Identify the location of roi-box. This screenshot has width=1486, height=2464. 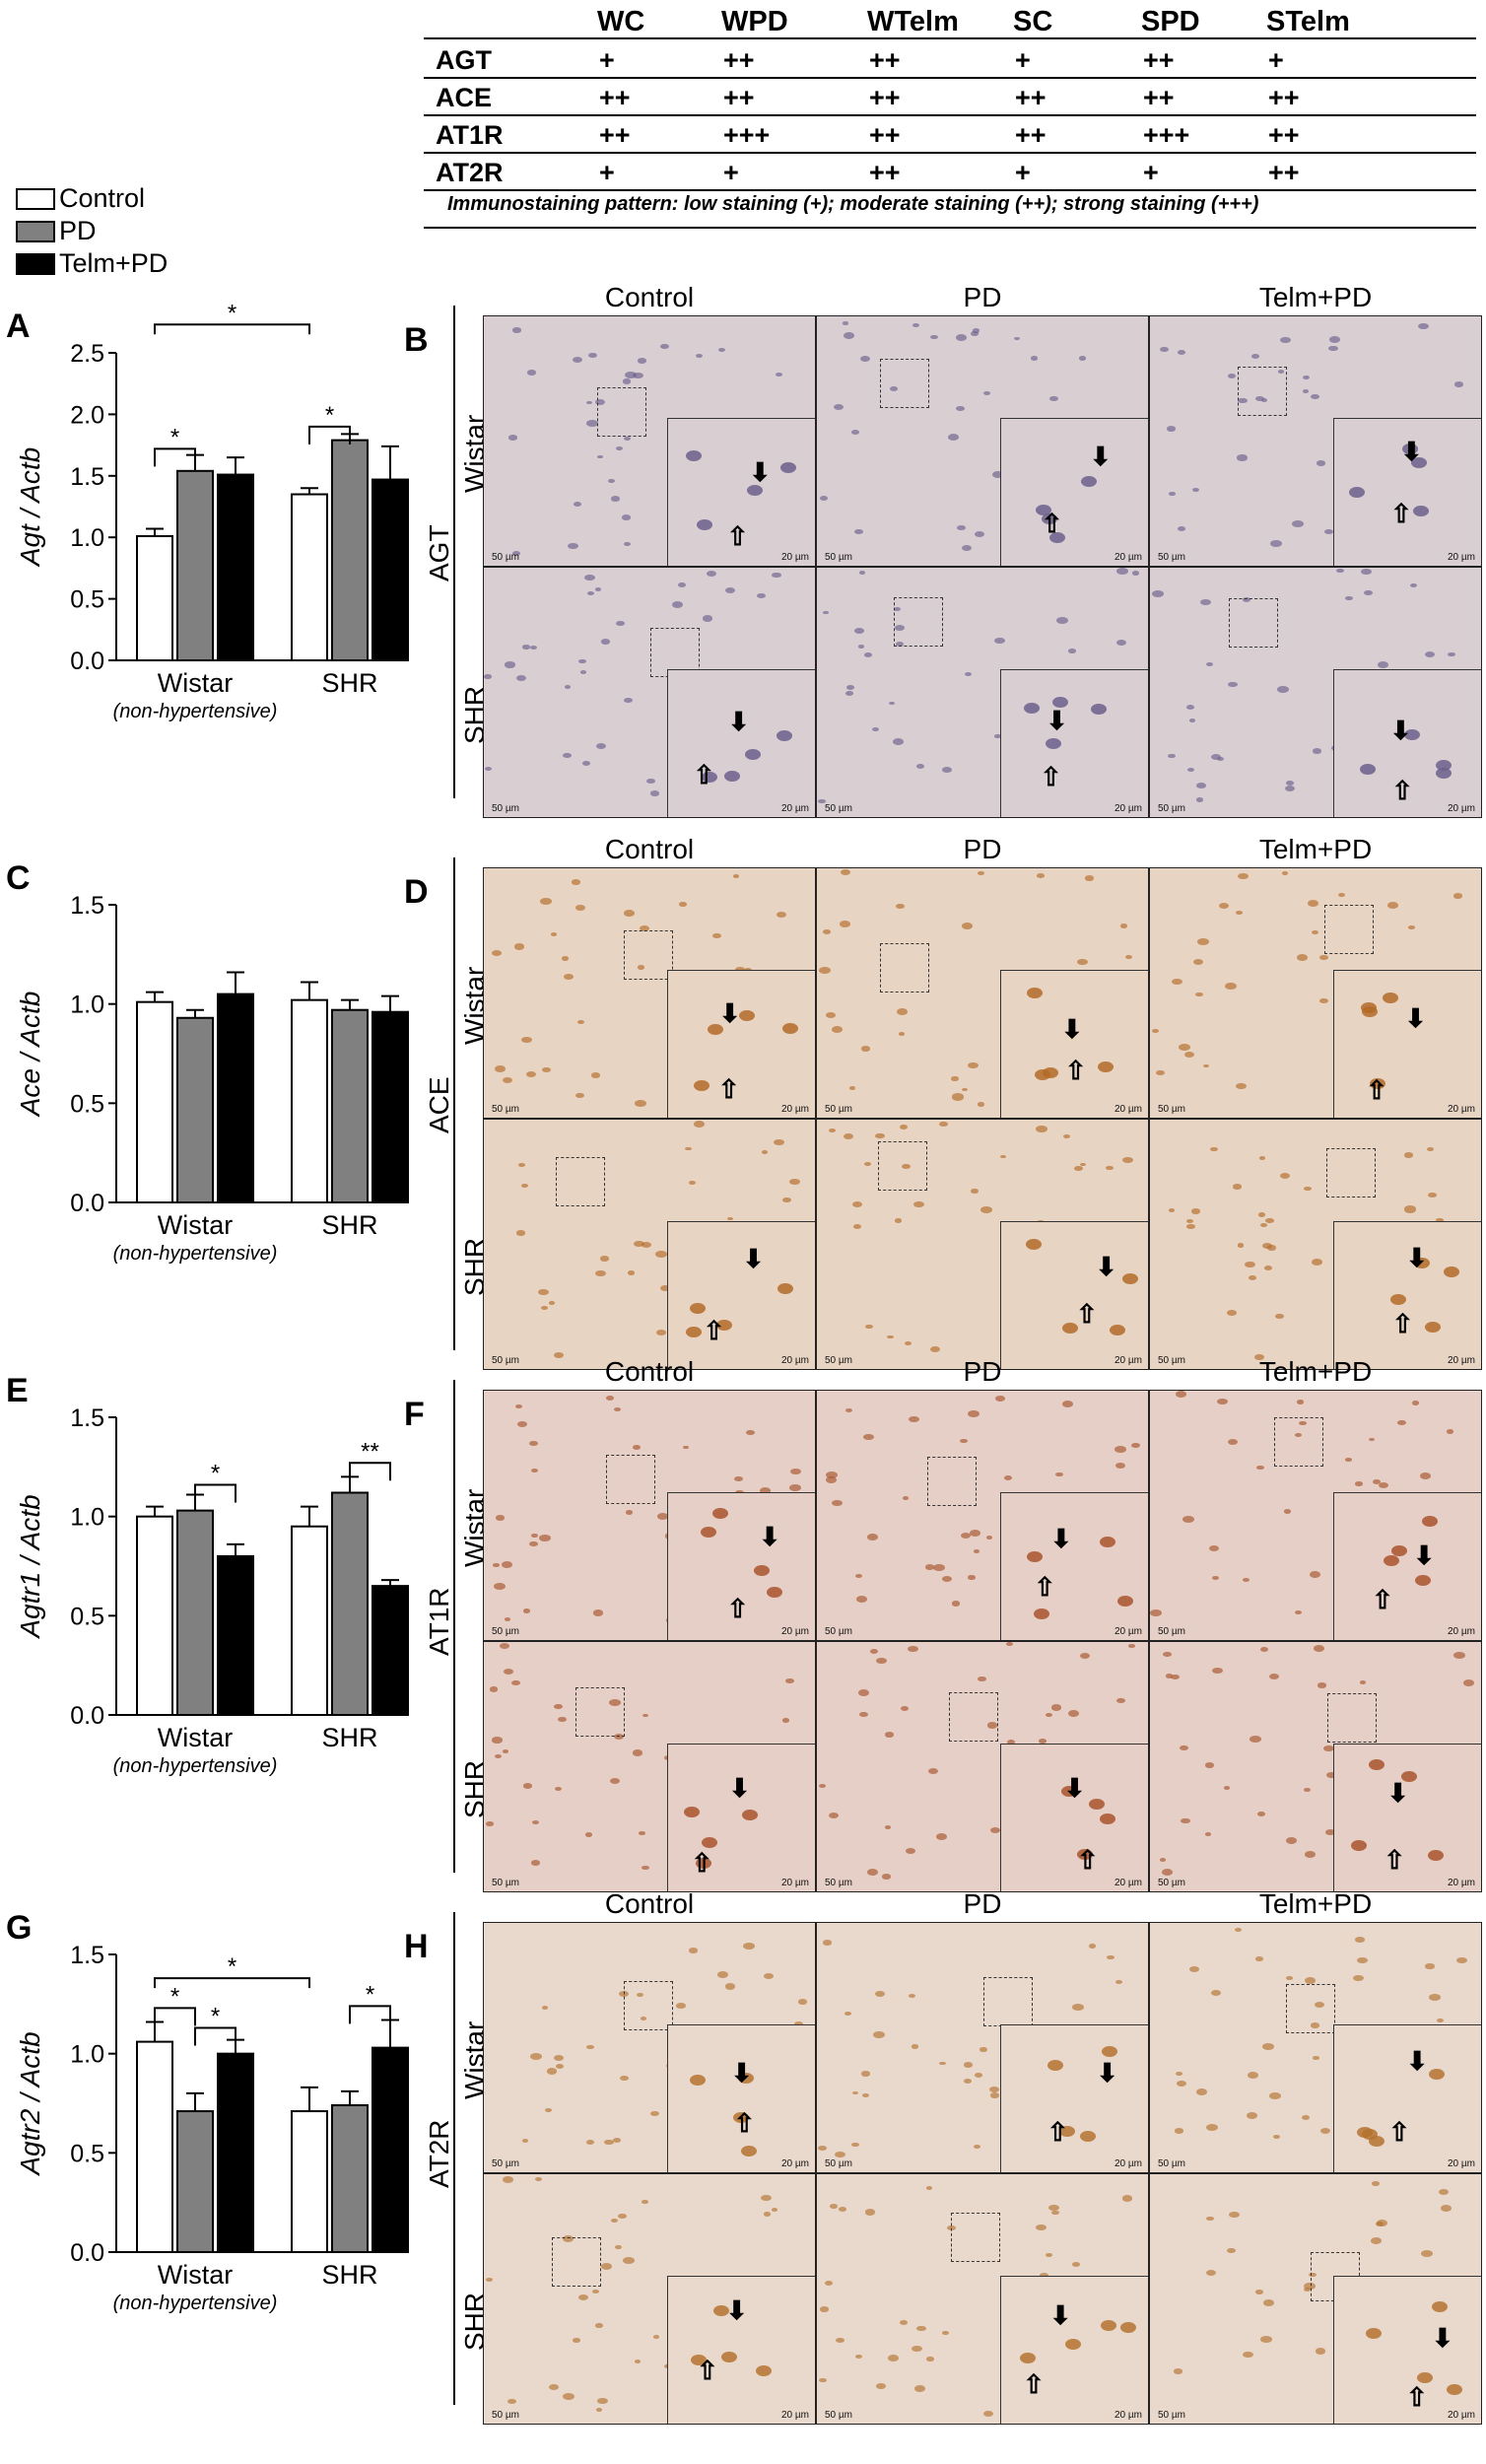
(904, 968).